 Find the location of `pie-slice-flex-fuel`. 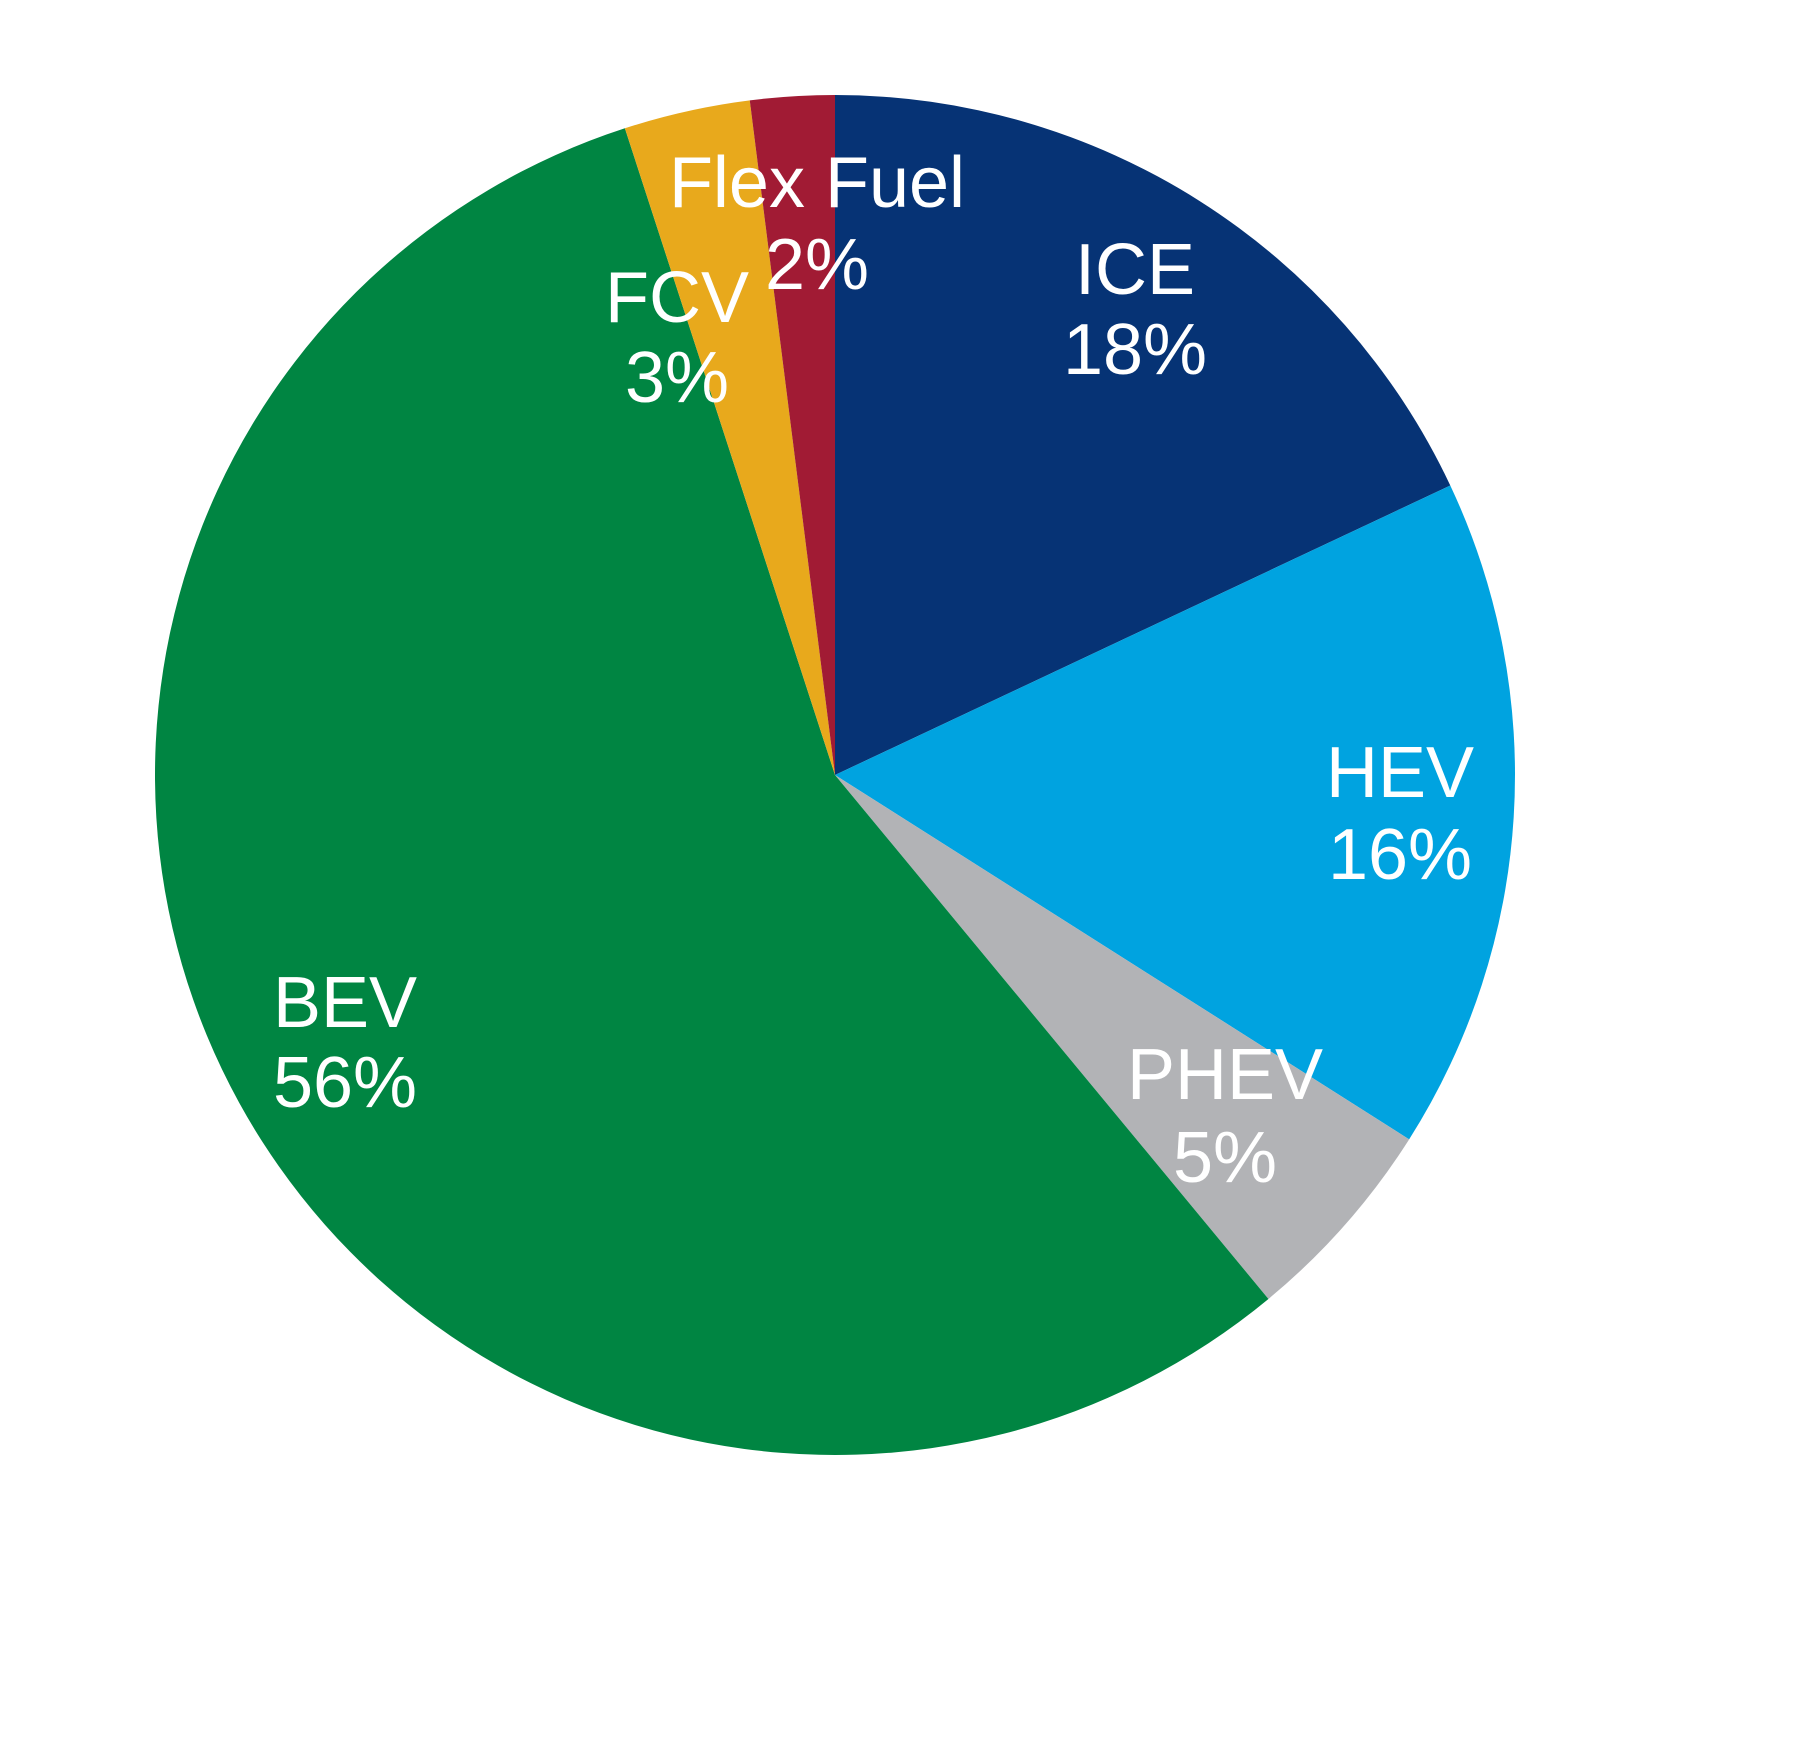

pie-slice-flex-fuel is located at coordinates (792, 435).